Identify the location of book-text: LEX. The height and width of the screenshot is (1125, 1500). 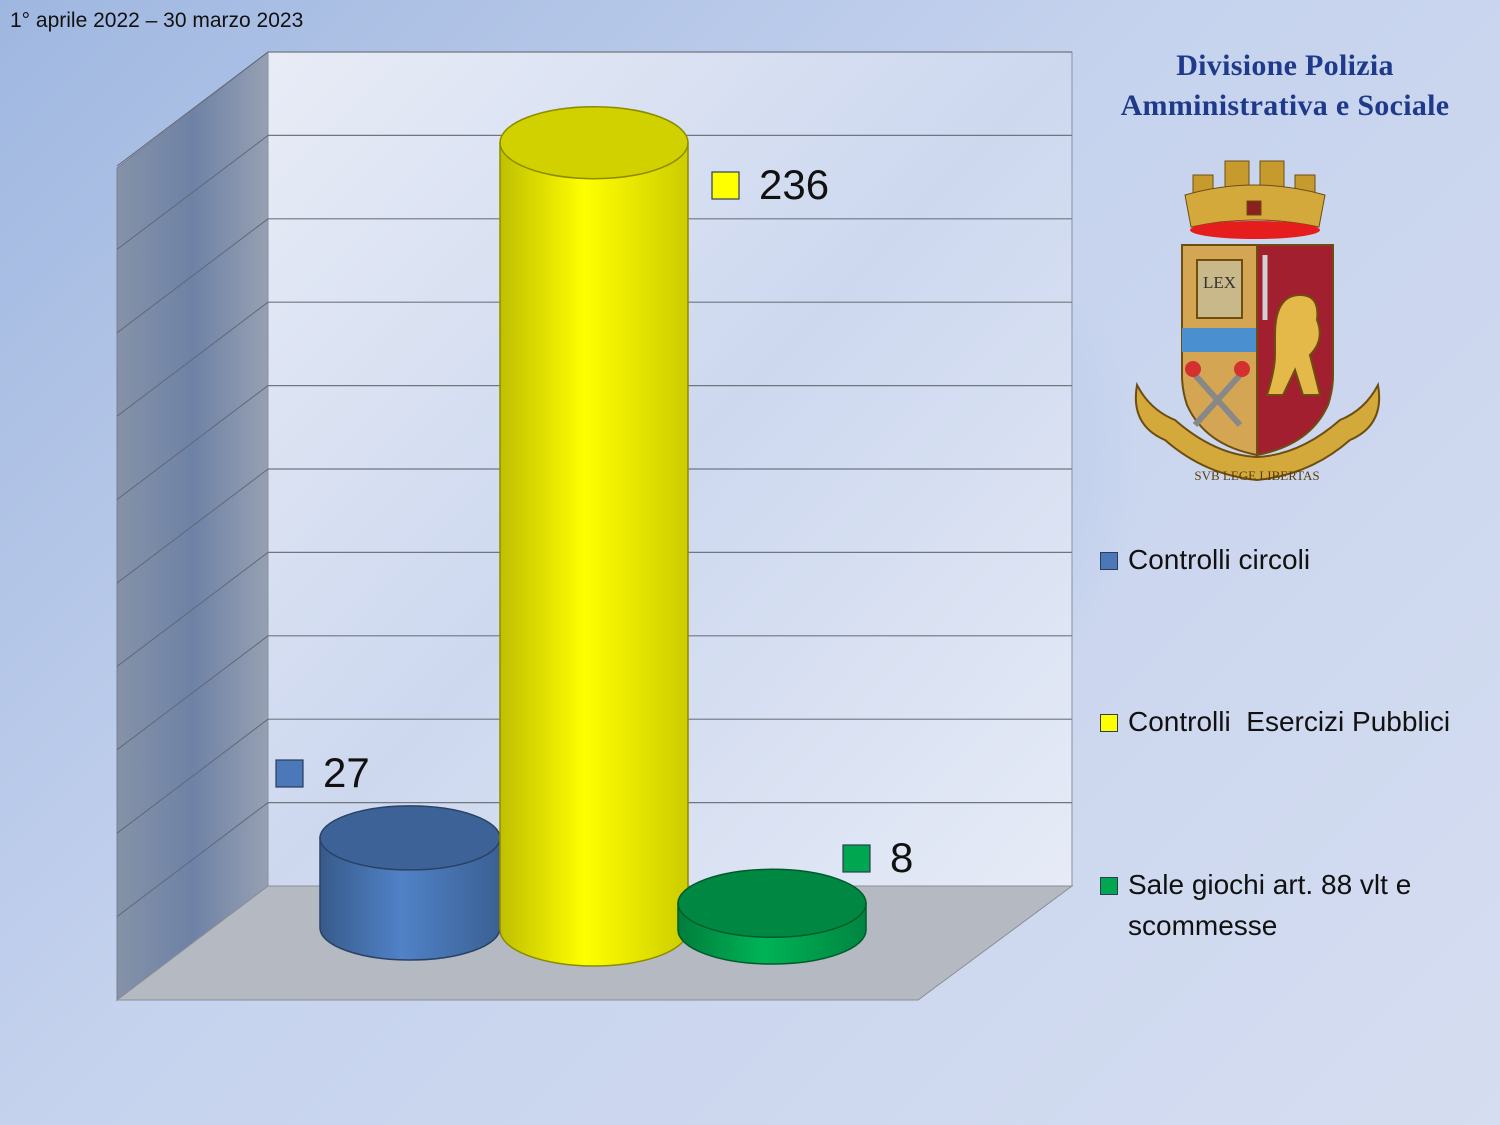
(1219, 282).